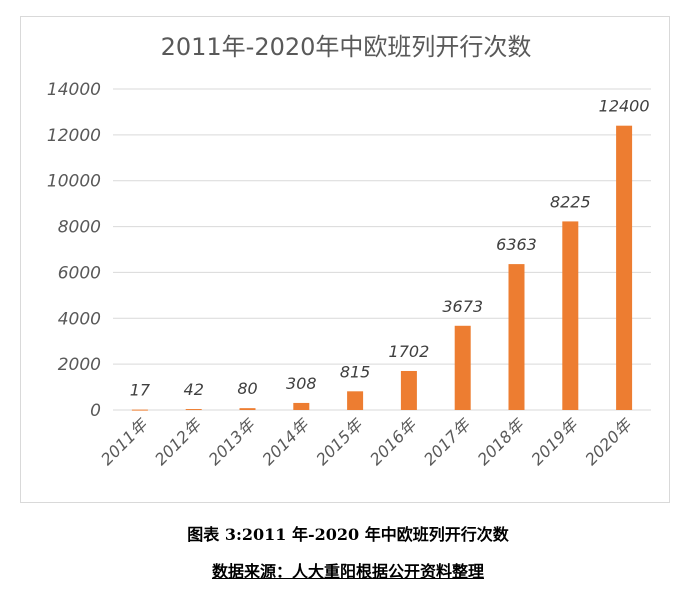 Image resolution: width=696 pixels, height=604 pixels. What do you see at coordinates (79, 228) in the screenshot?
I see `y-tick-label: 8000` at bounding box center [79, 228].